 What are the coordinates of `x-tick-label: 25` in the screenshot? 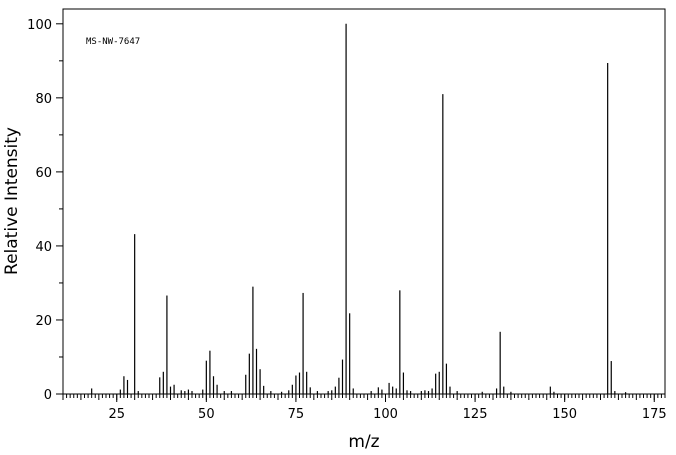 It's located at (116, 414).